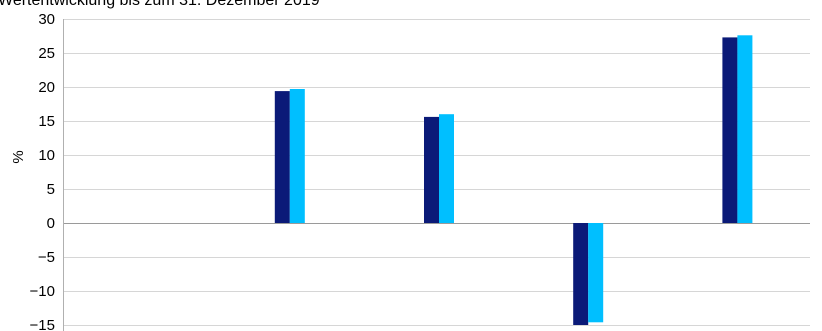 Image resolution: width=822 pixels, height=331 pixels. I want to click on y-tick-label: −10, so click(42, 291).